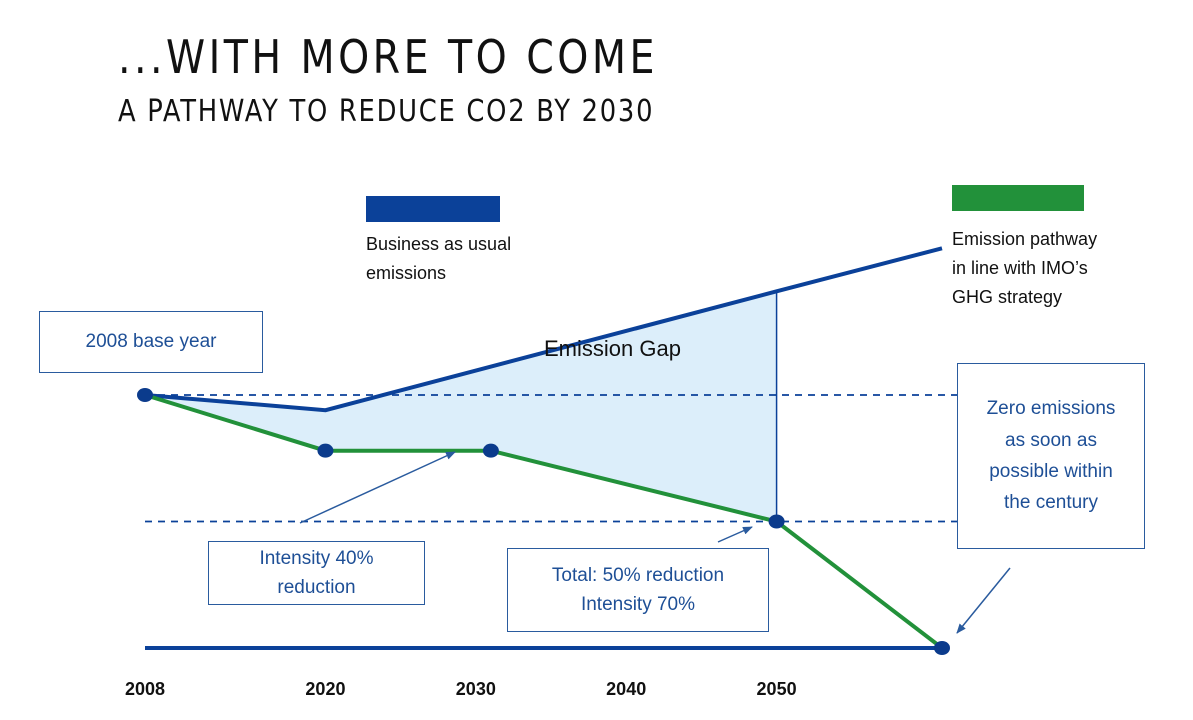 The height and width of the screenshot is (720, 1193). I want to click on intensity40-callout: Intensity 40% reduction, so click(316, 573).